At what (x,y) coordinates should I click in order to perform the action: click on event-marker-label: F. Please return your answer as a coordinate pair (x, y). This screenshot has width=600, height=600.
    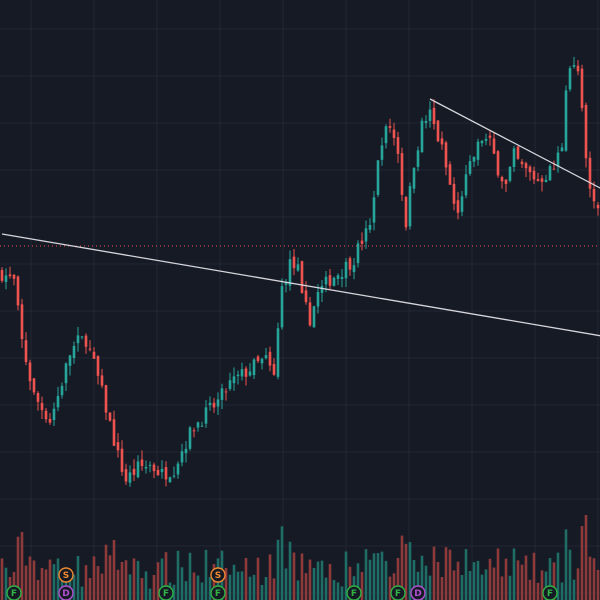
    Looking at the image, I should click on (166, 594).